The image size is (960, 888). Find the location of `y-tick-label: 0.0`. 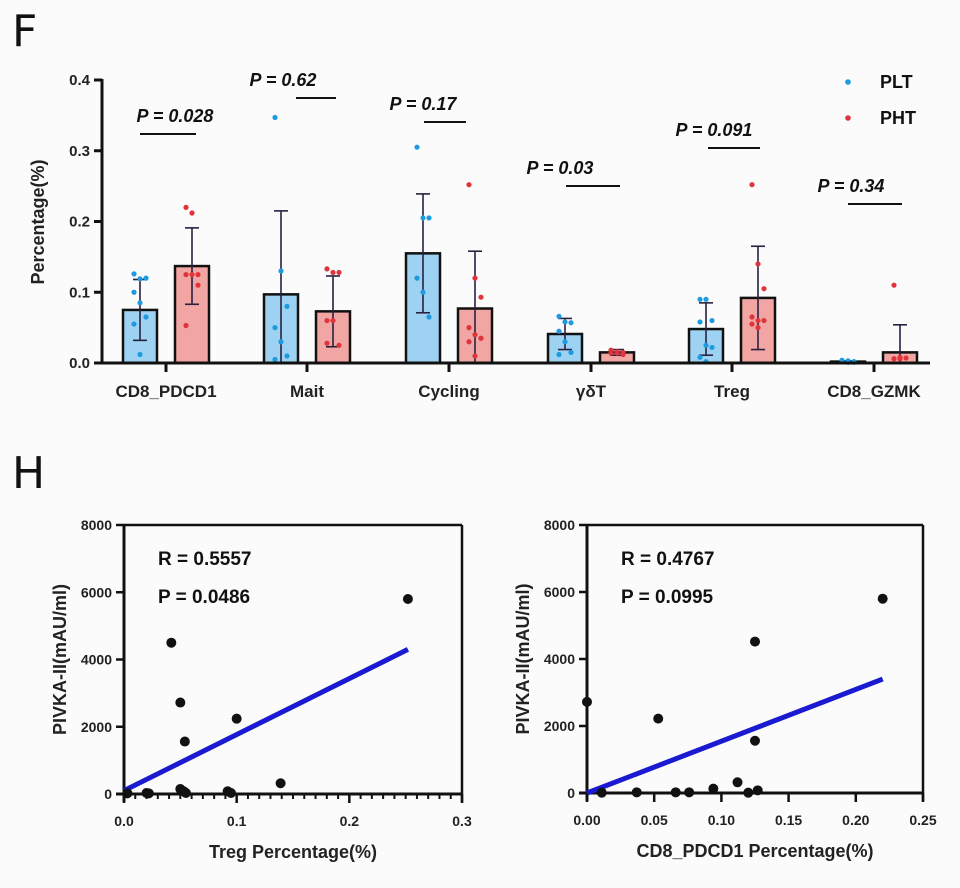

y-tick-label: 0.0 is located at coordinates (79, 363).